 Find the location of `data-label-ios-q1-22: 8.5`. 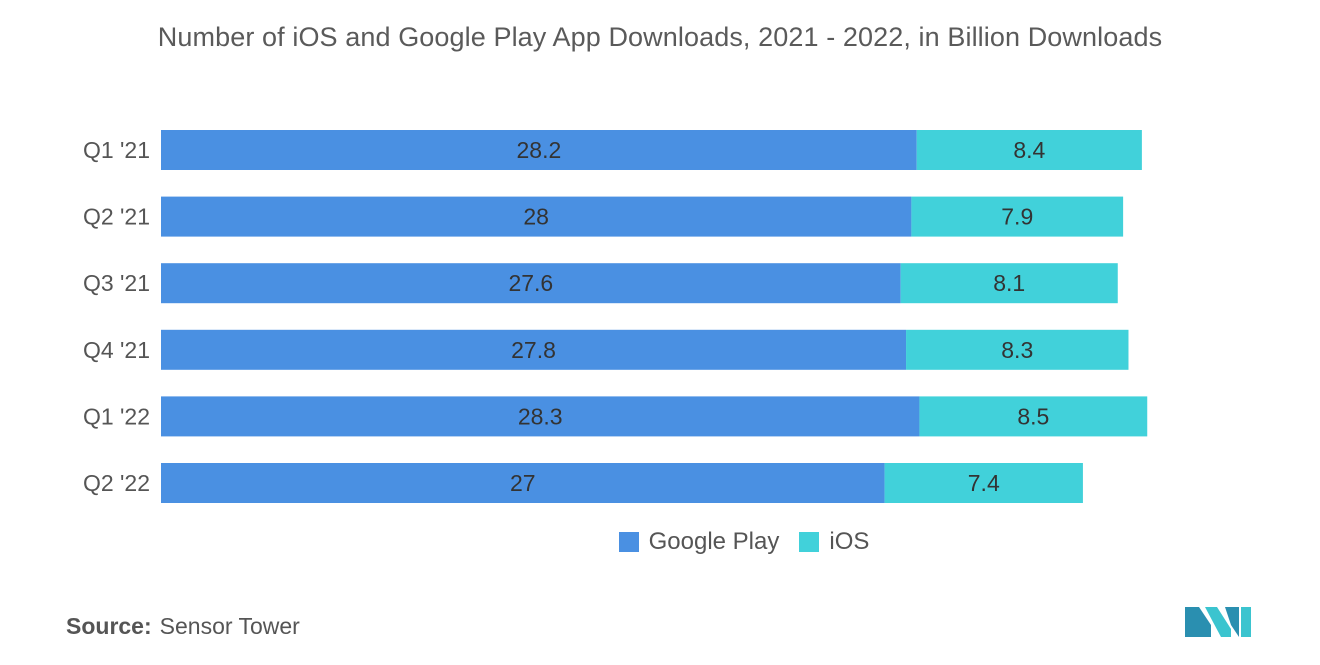

data-label-ios-q1-22: 8.5 is located at coordinates (1033, 416).